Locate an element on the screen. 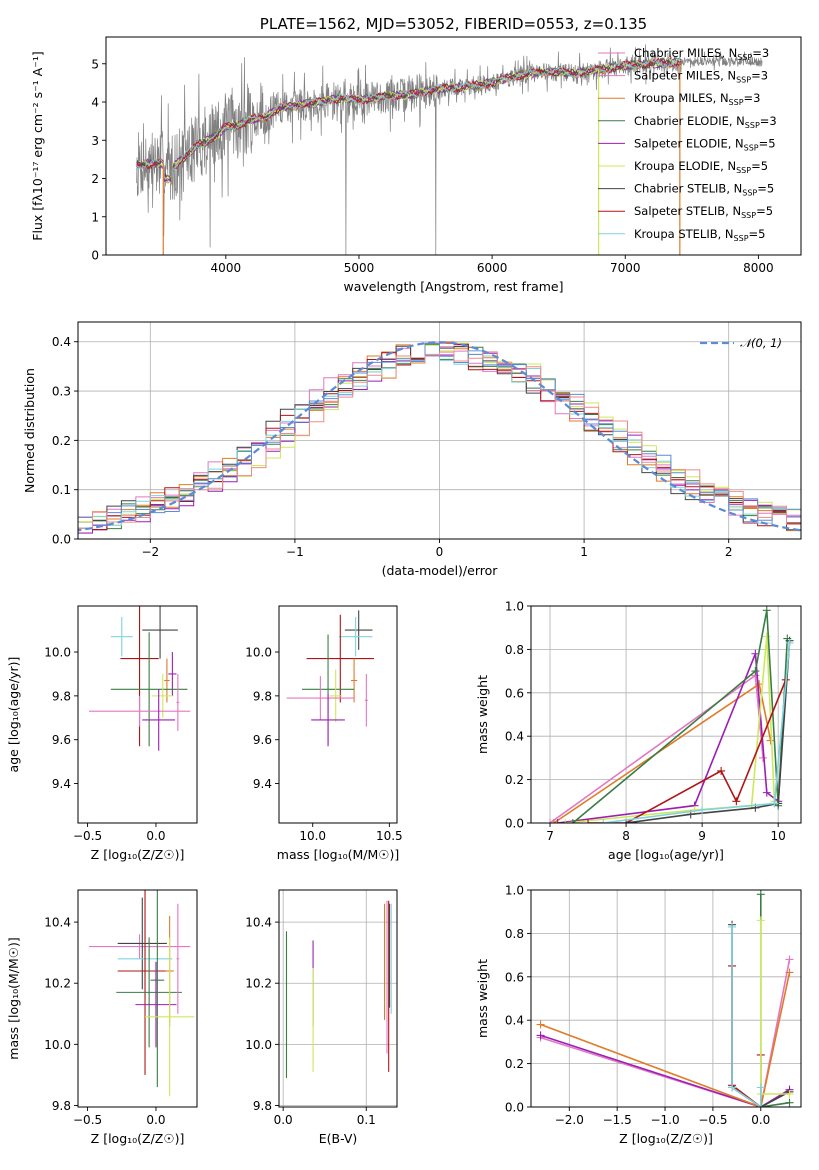 Image resolution: width=819 pixels, height=1170 pixels. legend-entry: Chabrier STELIB, NSSP=5 is located at coordinates (704, 190).